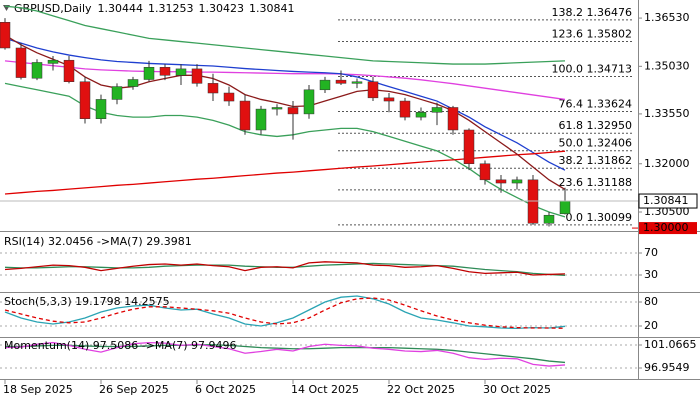 The height and width of the screenshot is (400, 700). I want to click on y-tick-label: 101.0665, so click(670, 344).